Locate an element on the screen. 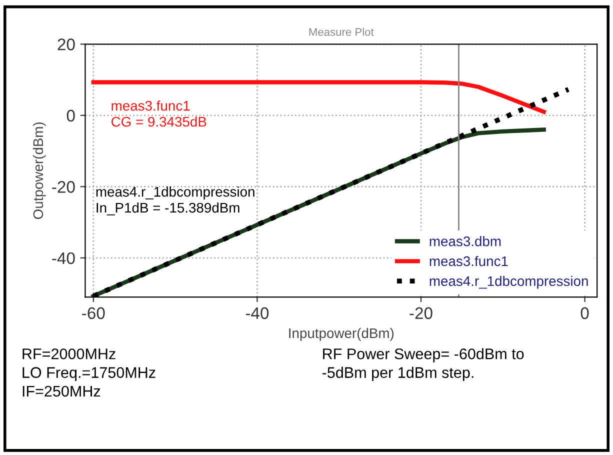 This screenshot has height=455, width=613. legend-label: meas3.func1 is located at coordinates (469, 261).